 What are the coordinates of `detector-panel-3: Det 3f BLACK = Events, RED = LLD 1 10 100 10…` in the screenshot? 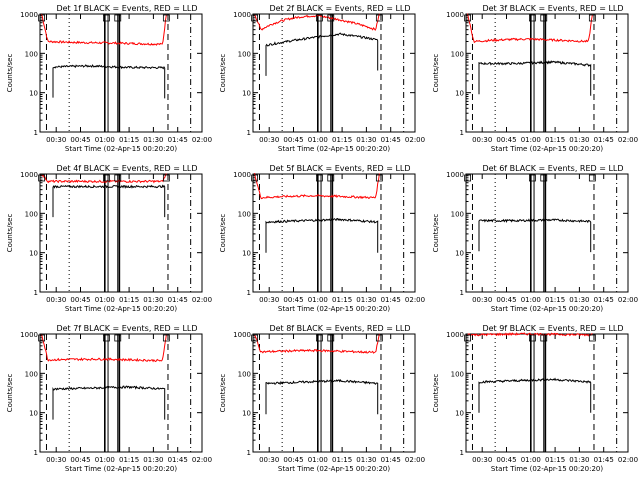 It's located at (535, 78).